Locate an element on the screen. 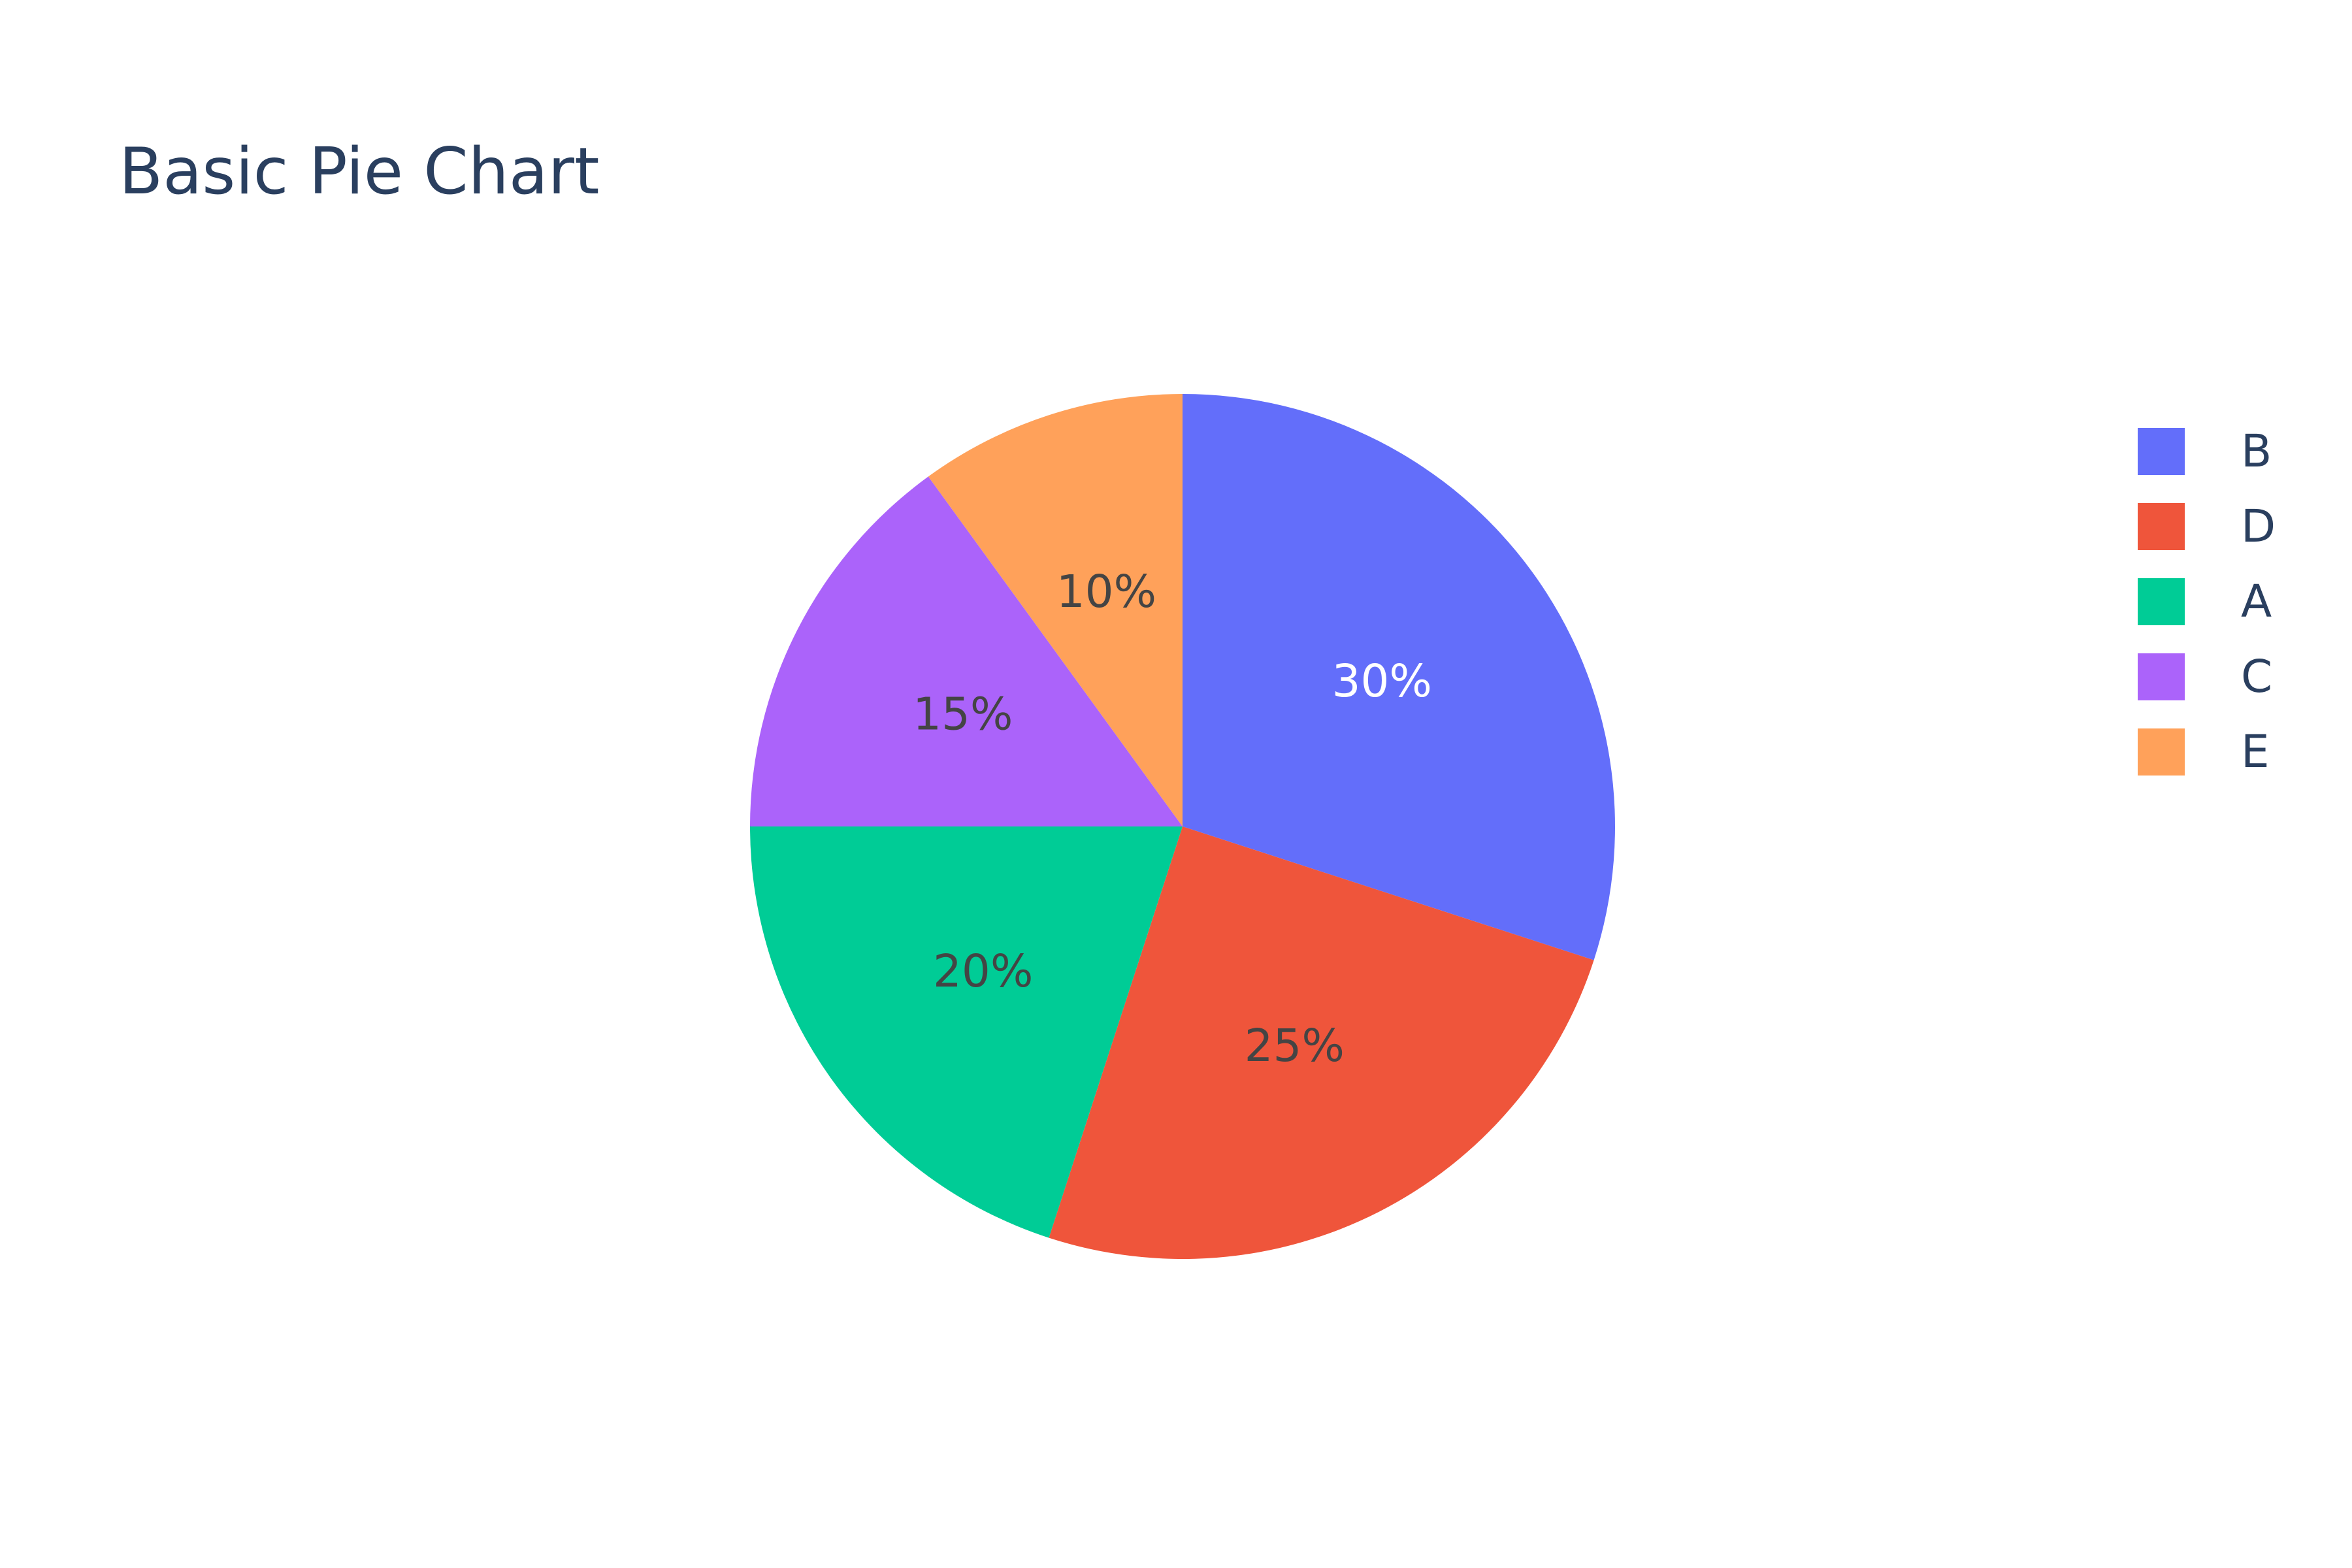  pie-slice-b is located at coordinates (1399, 677).